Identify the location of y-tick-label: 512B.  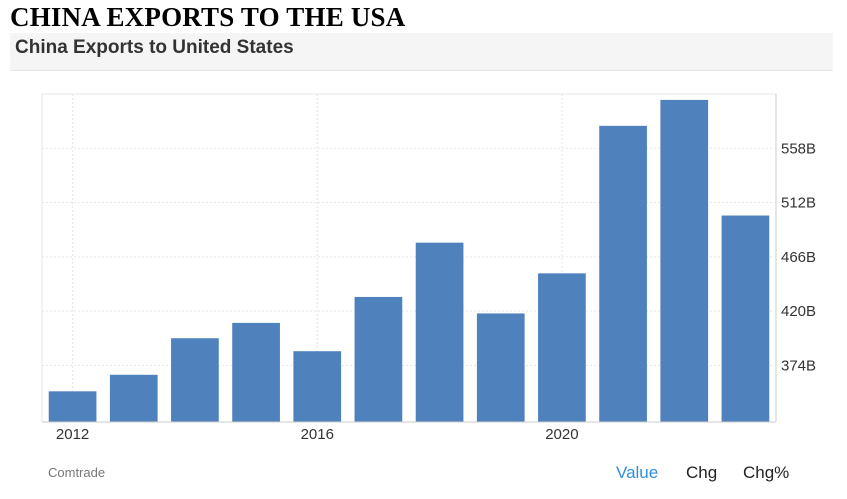
(798, 203).